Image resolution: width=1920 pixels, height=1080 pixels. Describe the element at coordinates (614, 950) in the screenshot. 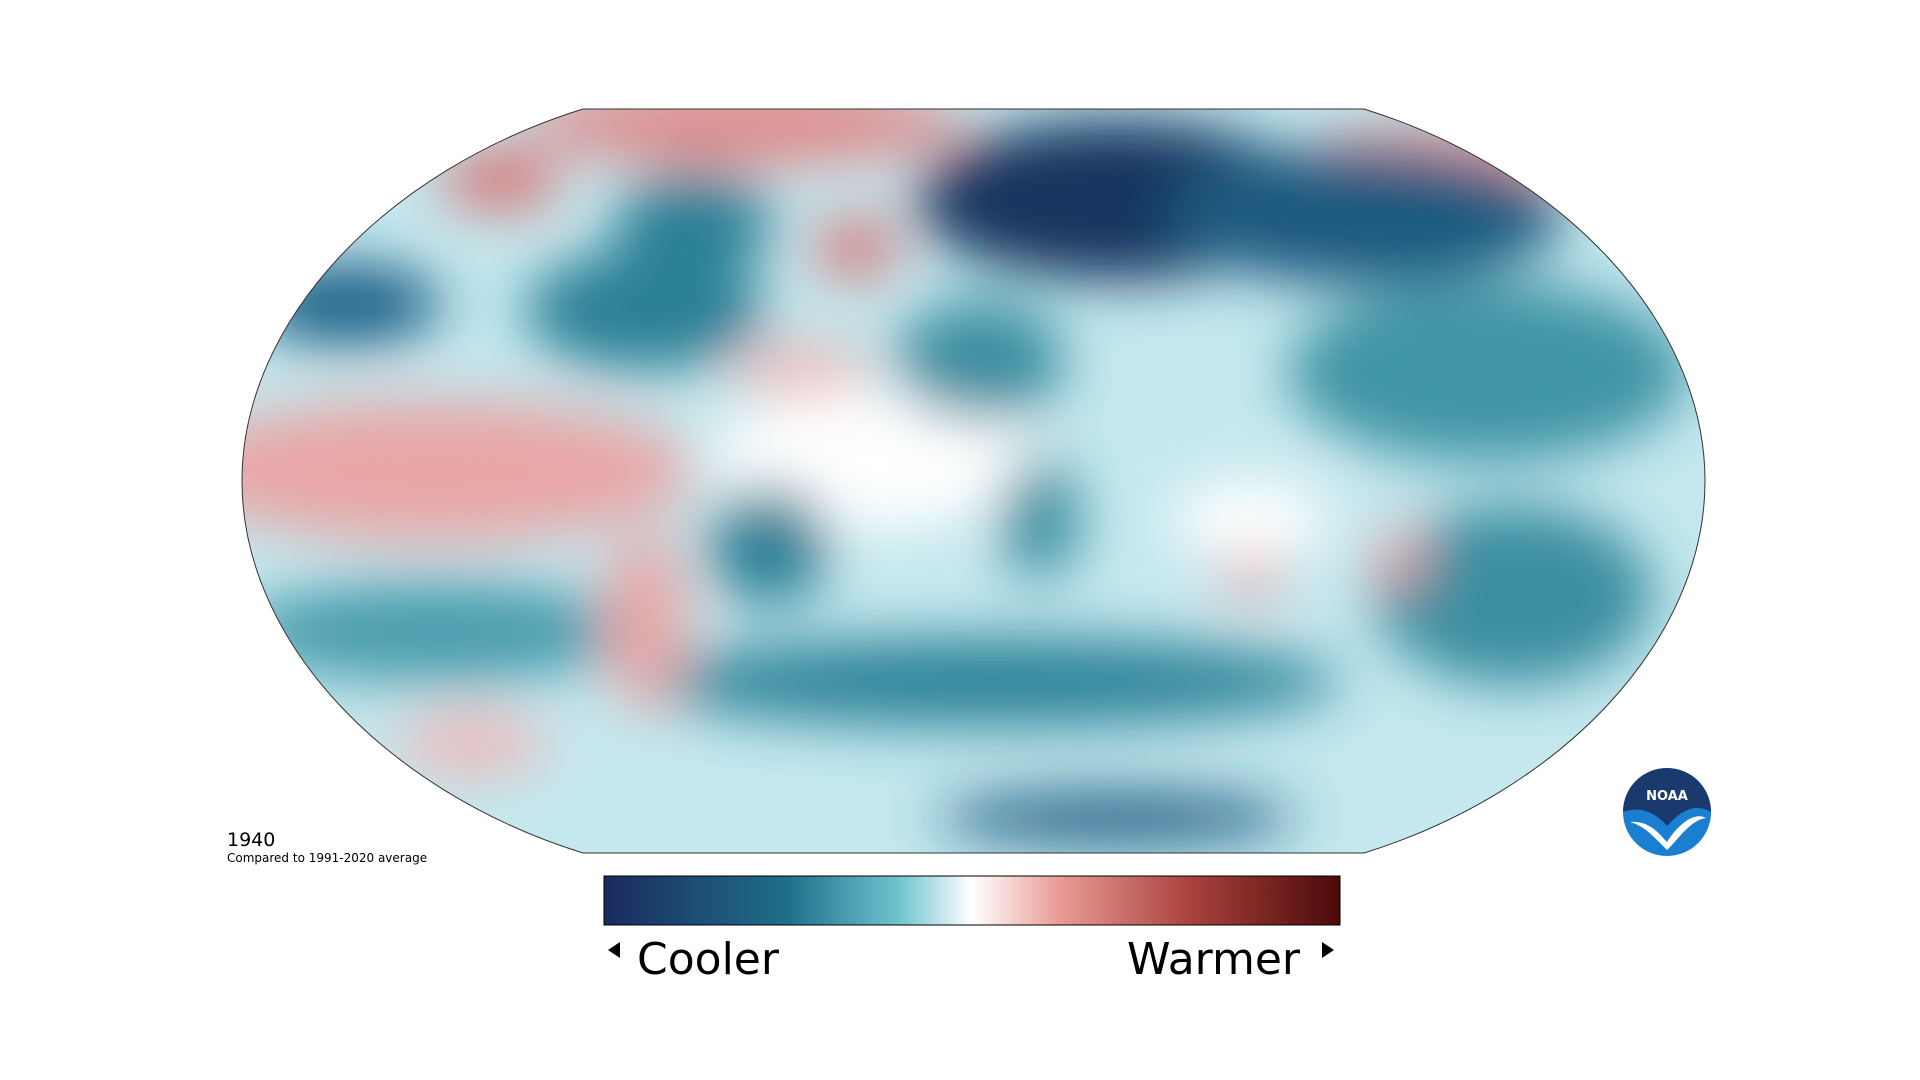

I see `left-arrow` at that location.